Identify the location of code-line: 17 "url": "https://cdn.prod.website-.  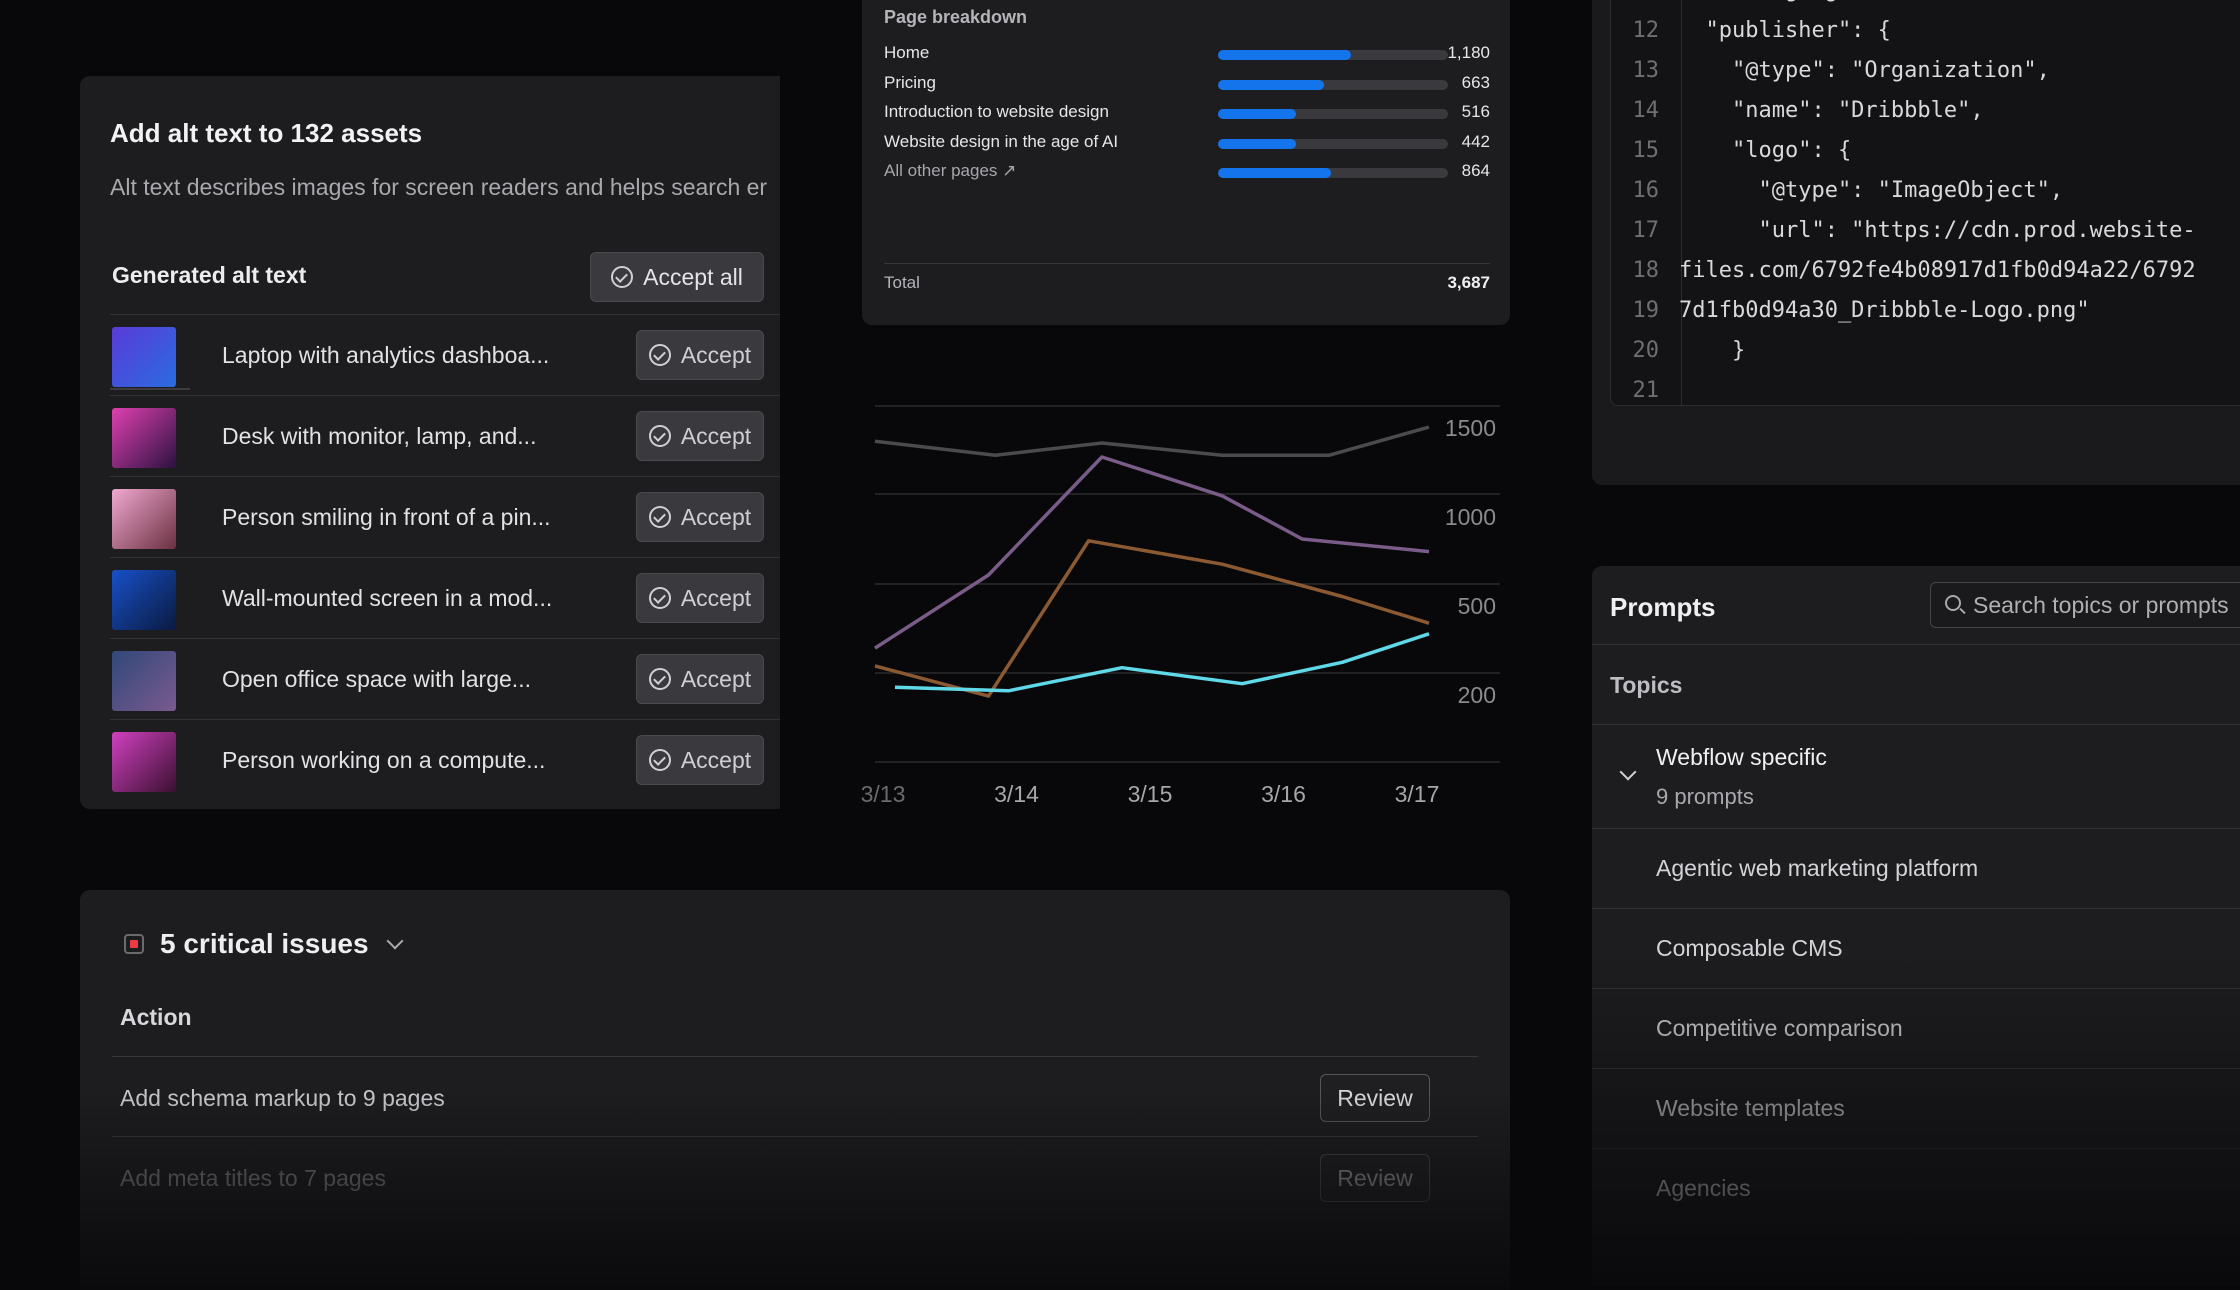
(1925, 238).